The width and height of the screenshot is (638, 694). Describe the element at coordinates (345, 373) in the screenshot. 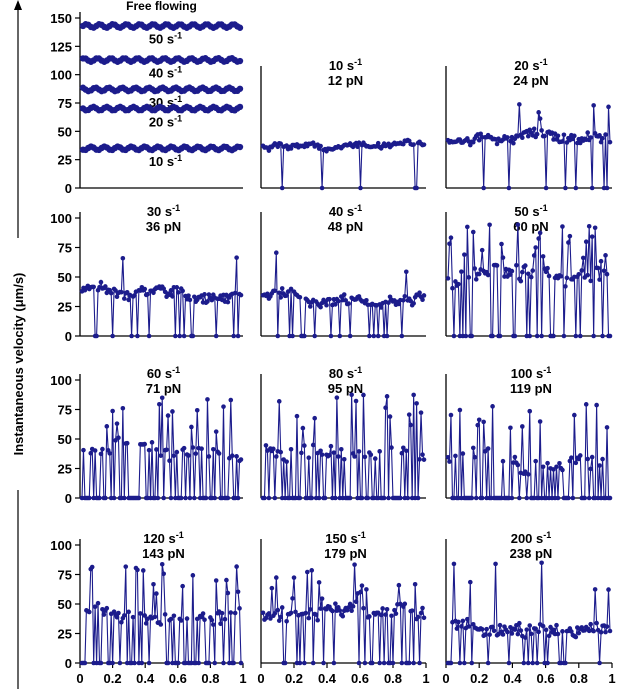

I see `shear-rate-label: 80 s-1` at that location.